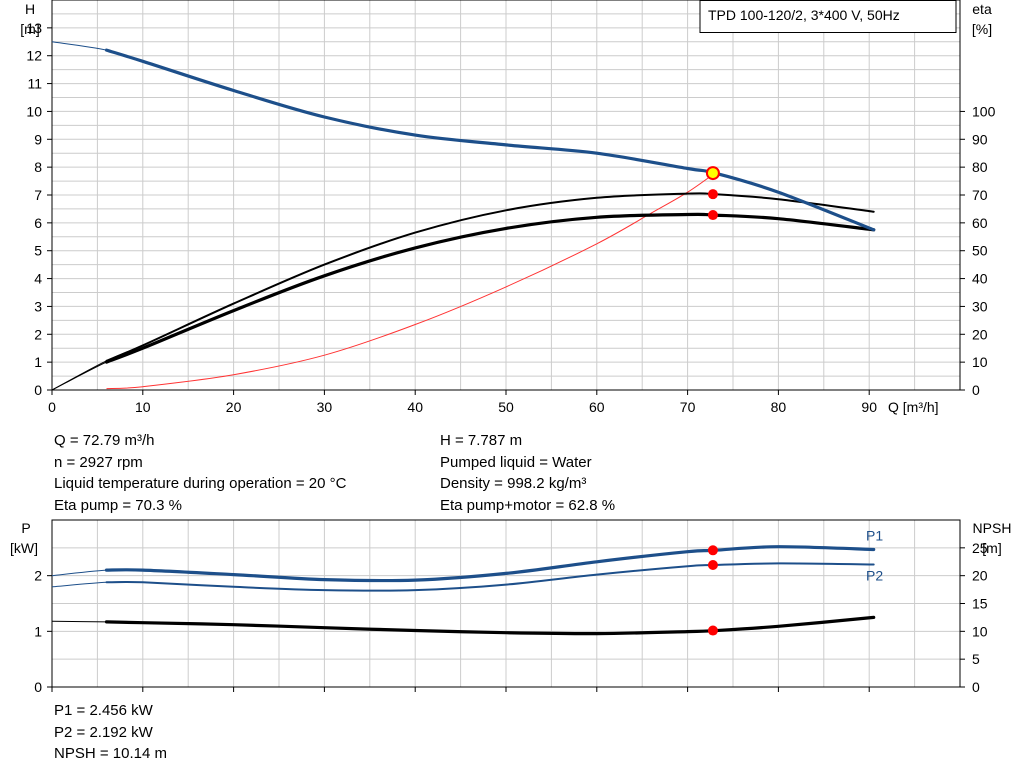 The image size is (1024, 781). I want to click on npsh-tick-label: 15, so click(980, 604).